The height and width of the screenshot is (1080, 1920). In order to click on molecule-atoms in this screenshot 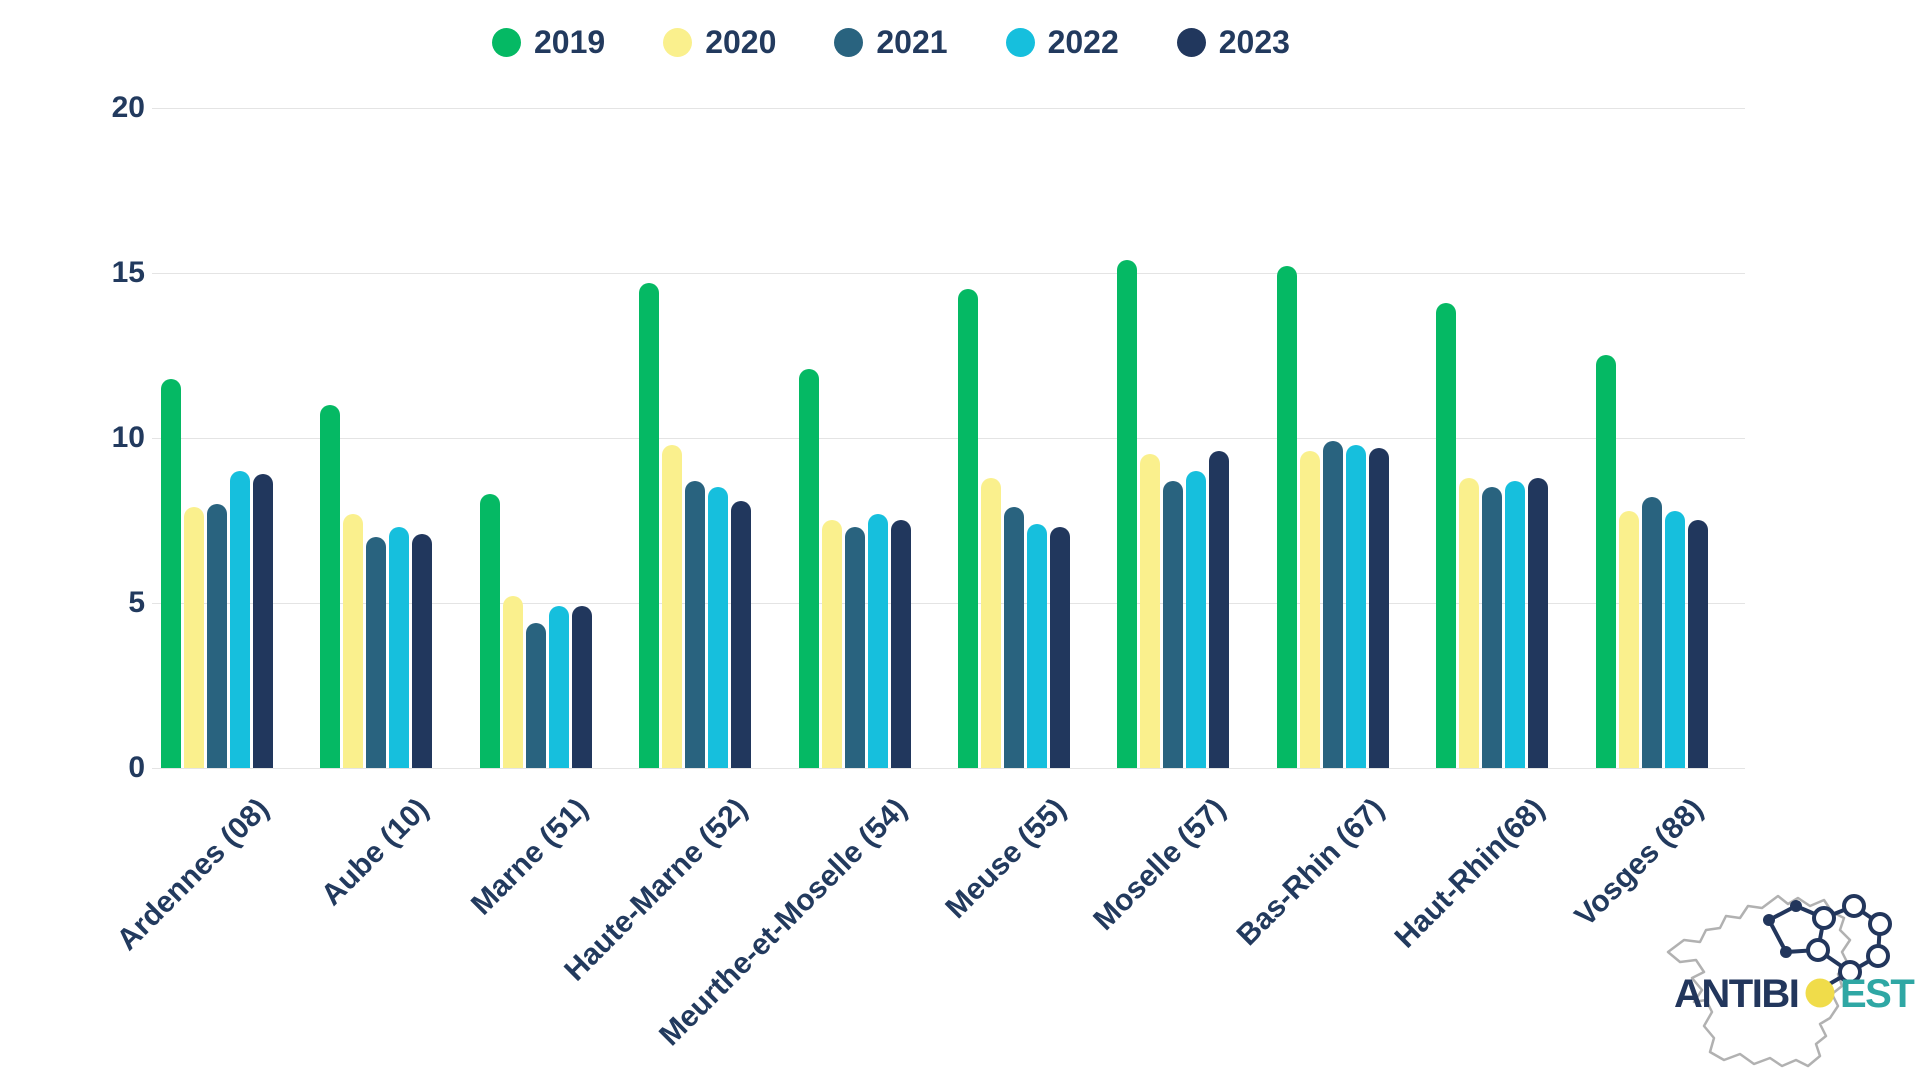, I will do `click(1827, 939)`.